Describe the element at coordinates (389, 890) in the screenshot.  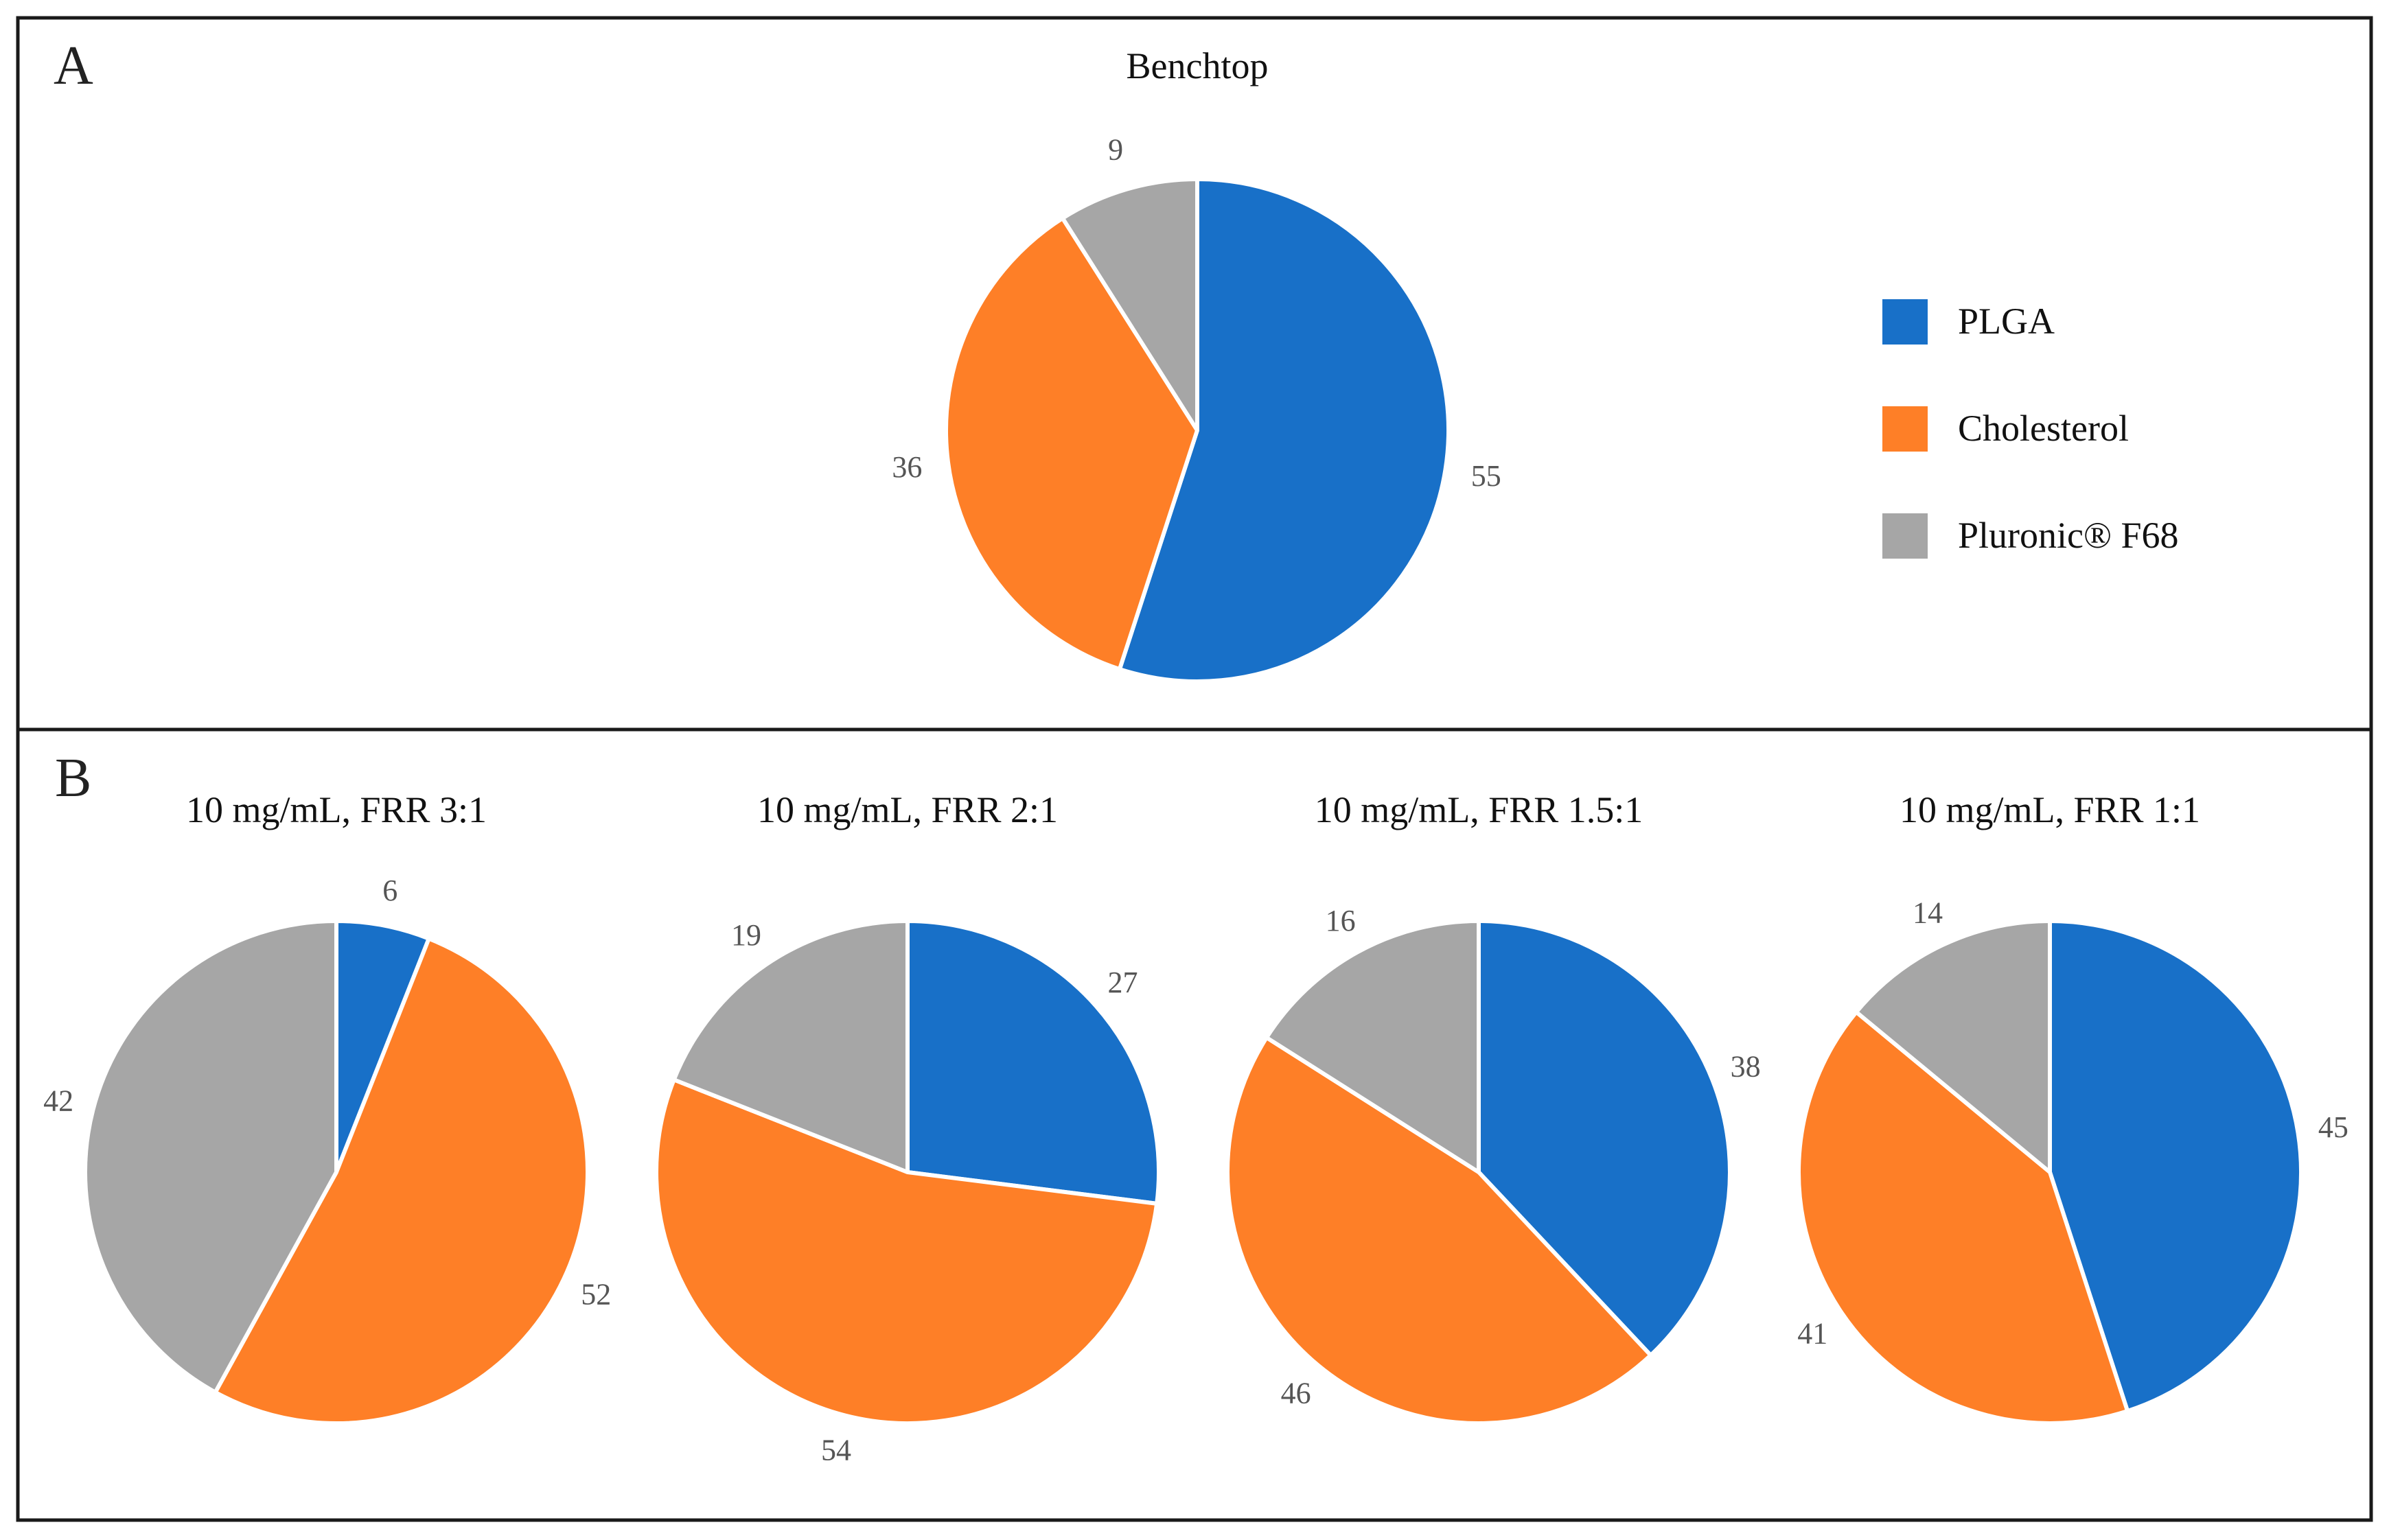
I see `data-label-plga-10-mg-ml-frr-3-1: 6` at that location.